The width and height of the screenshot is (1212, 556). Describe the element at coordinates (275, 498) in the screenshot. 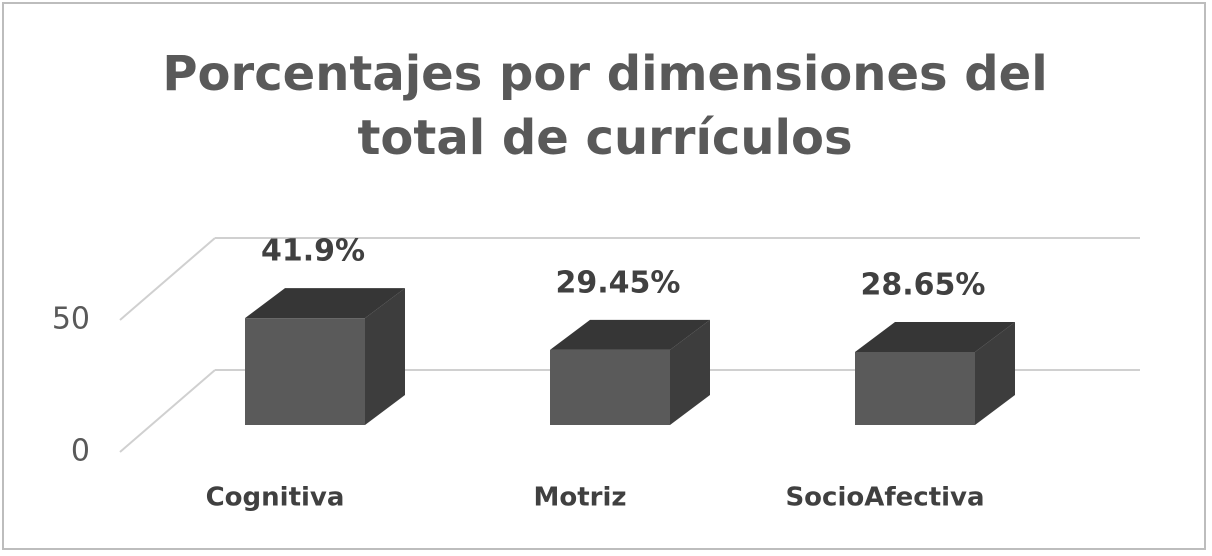

I see `x-tick-label: Cognitiva` at that location.